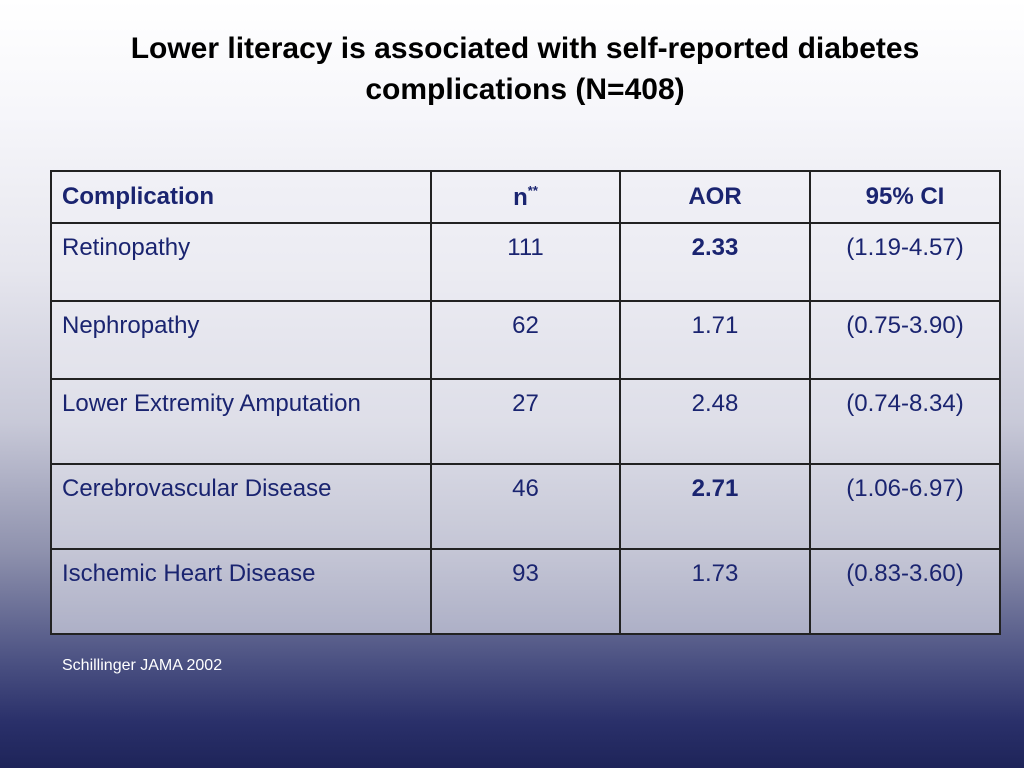 This screenshot has width=1024, height=768. I want to click on cell-n: 62, so click(525, 340).